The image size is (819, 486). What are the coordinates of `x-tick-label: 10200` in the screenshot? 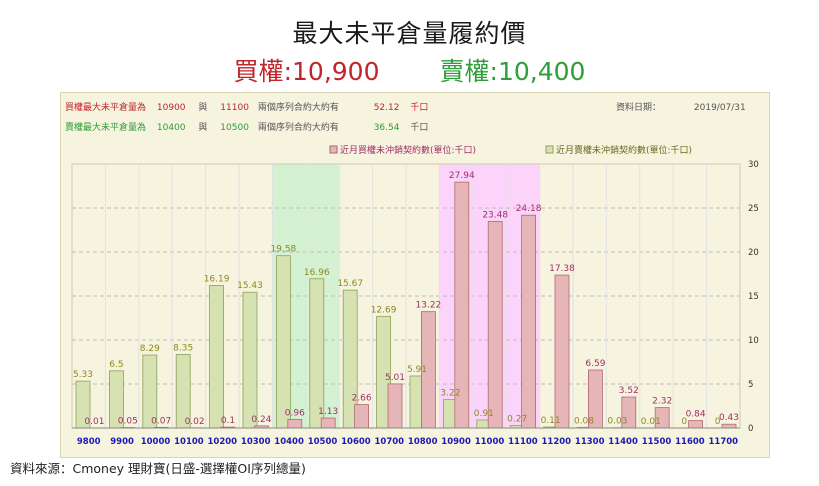 It's located at (223, 442).